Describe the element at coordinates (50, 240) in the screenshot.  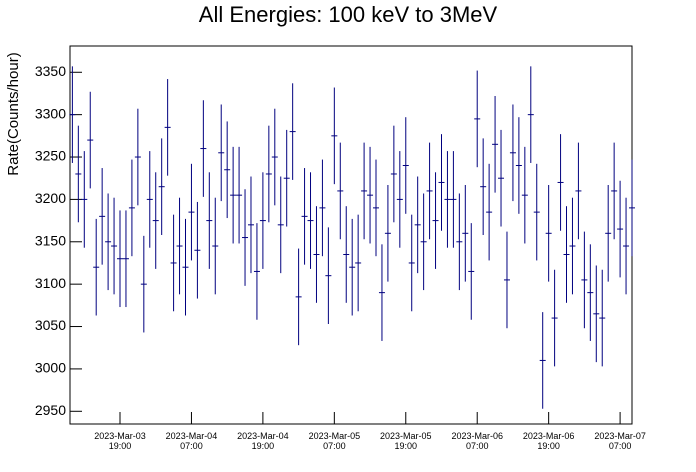
I see `y-tick-label: 3150` at that location.